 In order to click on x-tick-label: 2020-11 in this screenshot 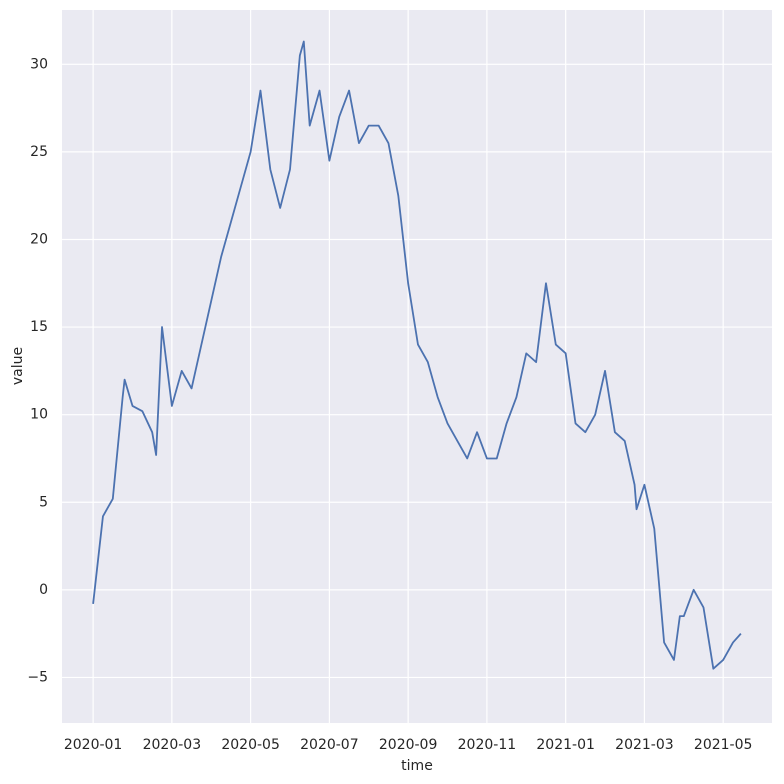, I will do `click(487, 745)`.